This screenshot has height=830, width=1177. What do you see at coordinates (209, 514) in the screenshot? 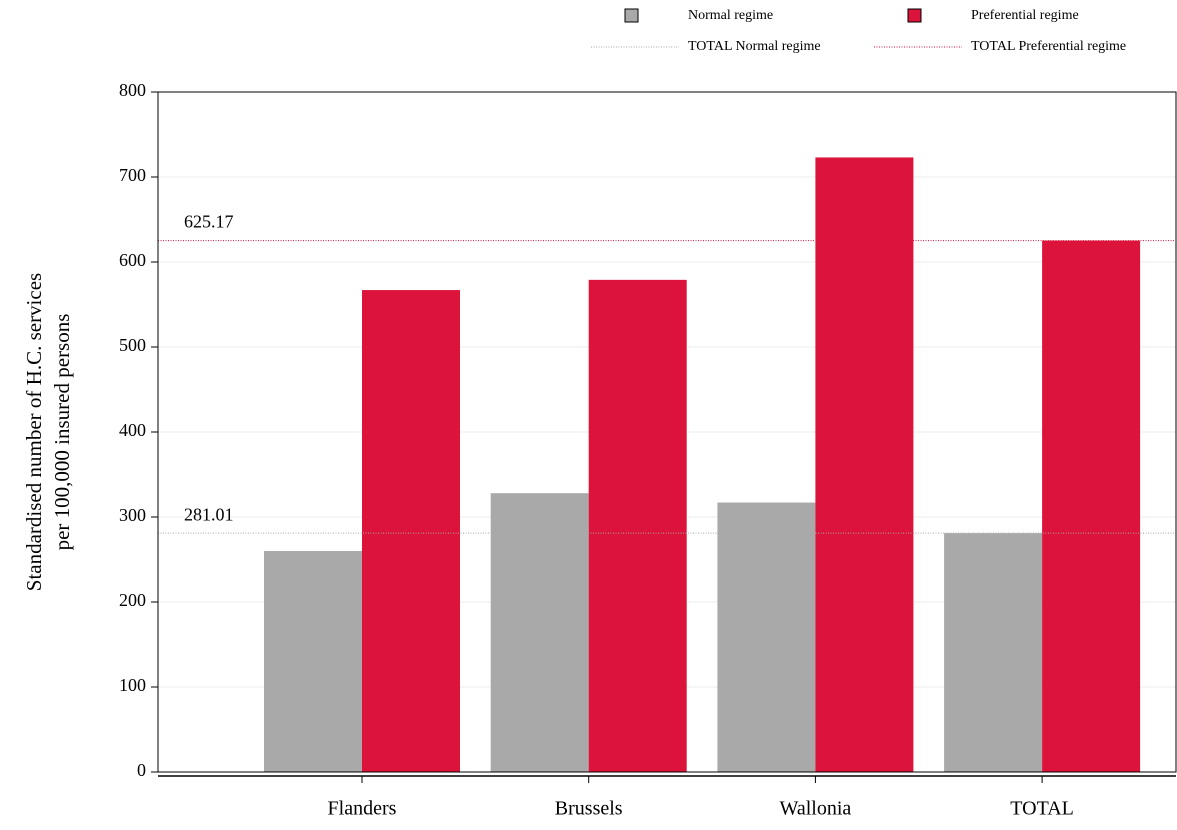
I see `reference-label: 281.01` at bounding box center [209, 514].